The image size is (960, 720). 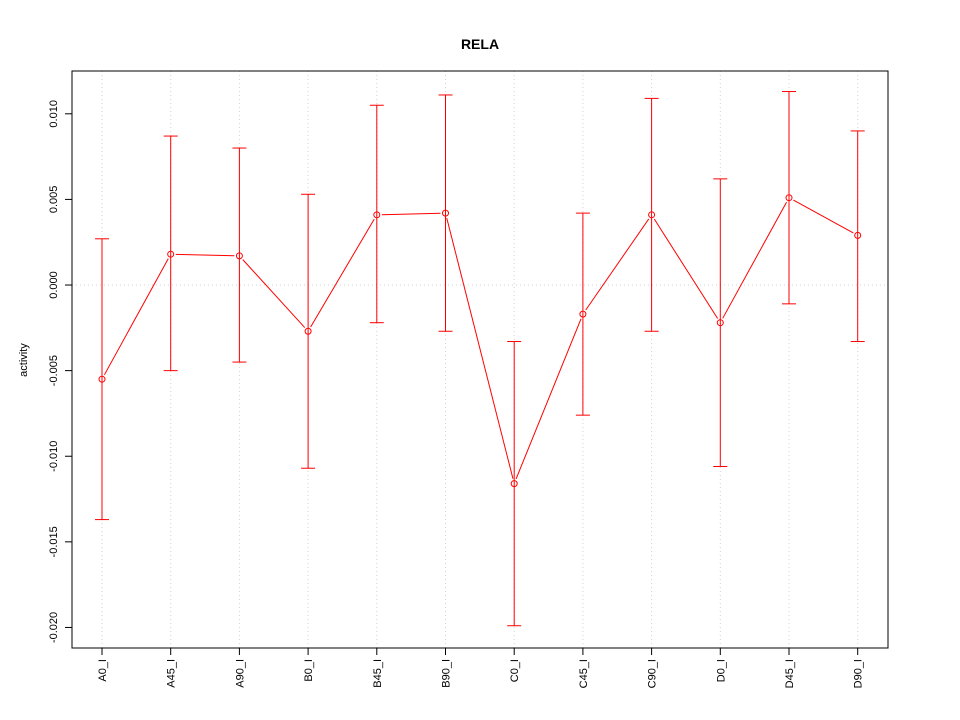 What do you see at coordinates (240, 673) in the screenshot?
I see `x-tick-label: A90_I` at bounding box center [240, 673].